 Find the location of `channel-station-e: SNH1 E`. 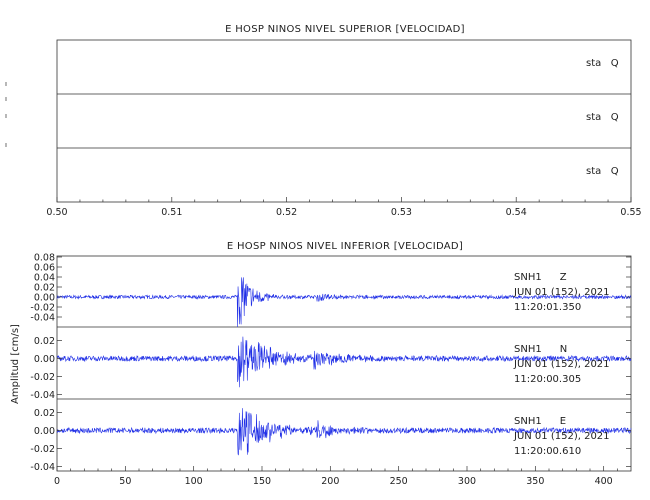

channel-station-e: SNH1 E is located at coordinates (540, 421).